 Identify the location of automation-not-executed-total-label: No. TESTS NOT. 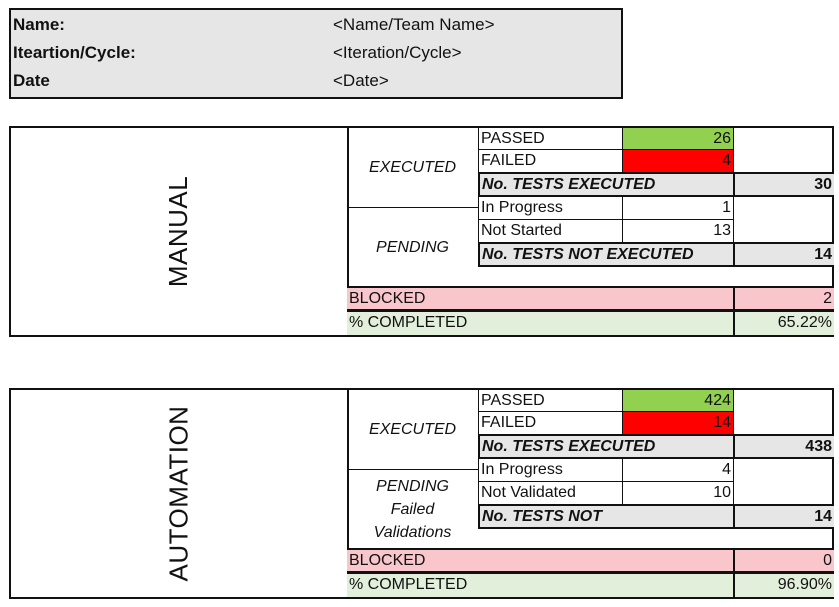
(606, 516).